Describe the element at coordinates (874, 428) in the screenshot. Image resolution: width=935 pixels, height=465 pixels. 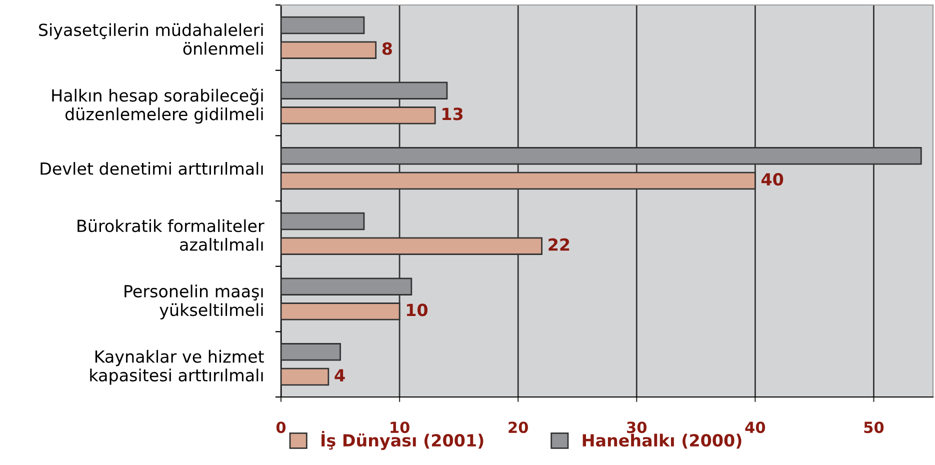
I see `x-tick-label: 50` at that location.